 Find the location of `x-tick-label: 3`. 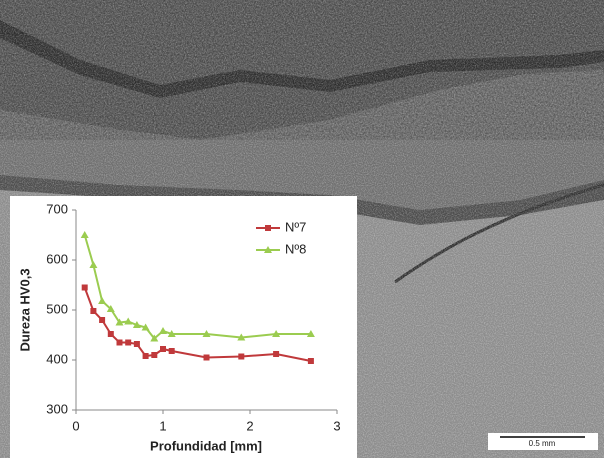

x-tick-label: 3 is located at coordinates (336, 425).